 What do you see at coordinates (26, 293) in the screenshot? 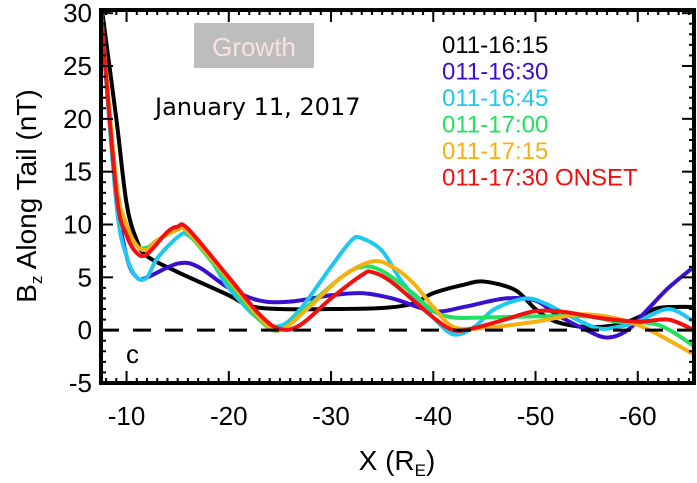
I see `y-axis-title-prefix: B` at bounding box center [26, 293].